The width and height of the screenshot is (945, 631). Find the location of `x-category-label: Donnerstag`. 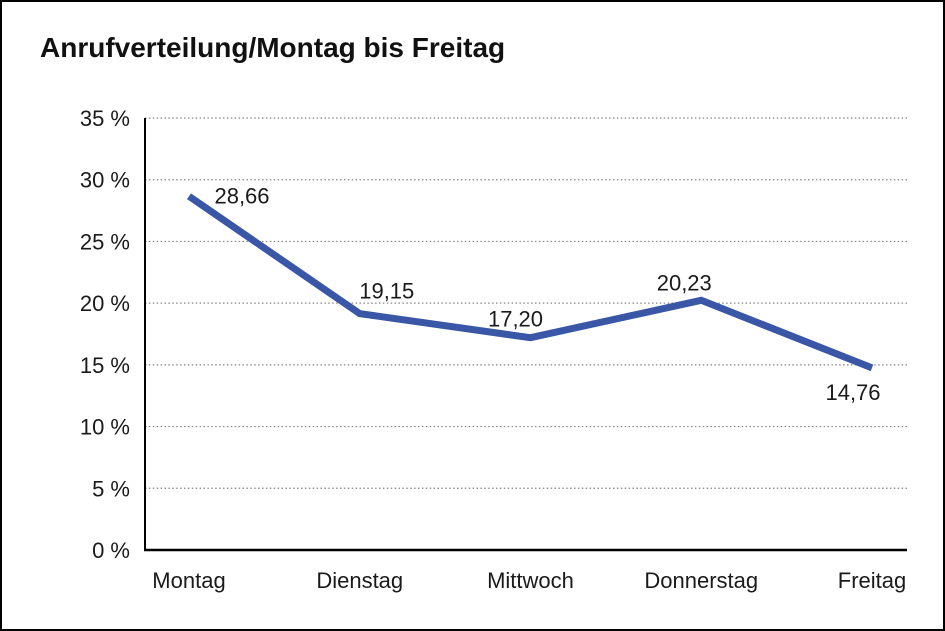

x-category-label: Donnerstag is located at coordinates (701, 580).